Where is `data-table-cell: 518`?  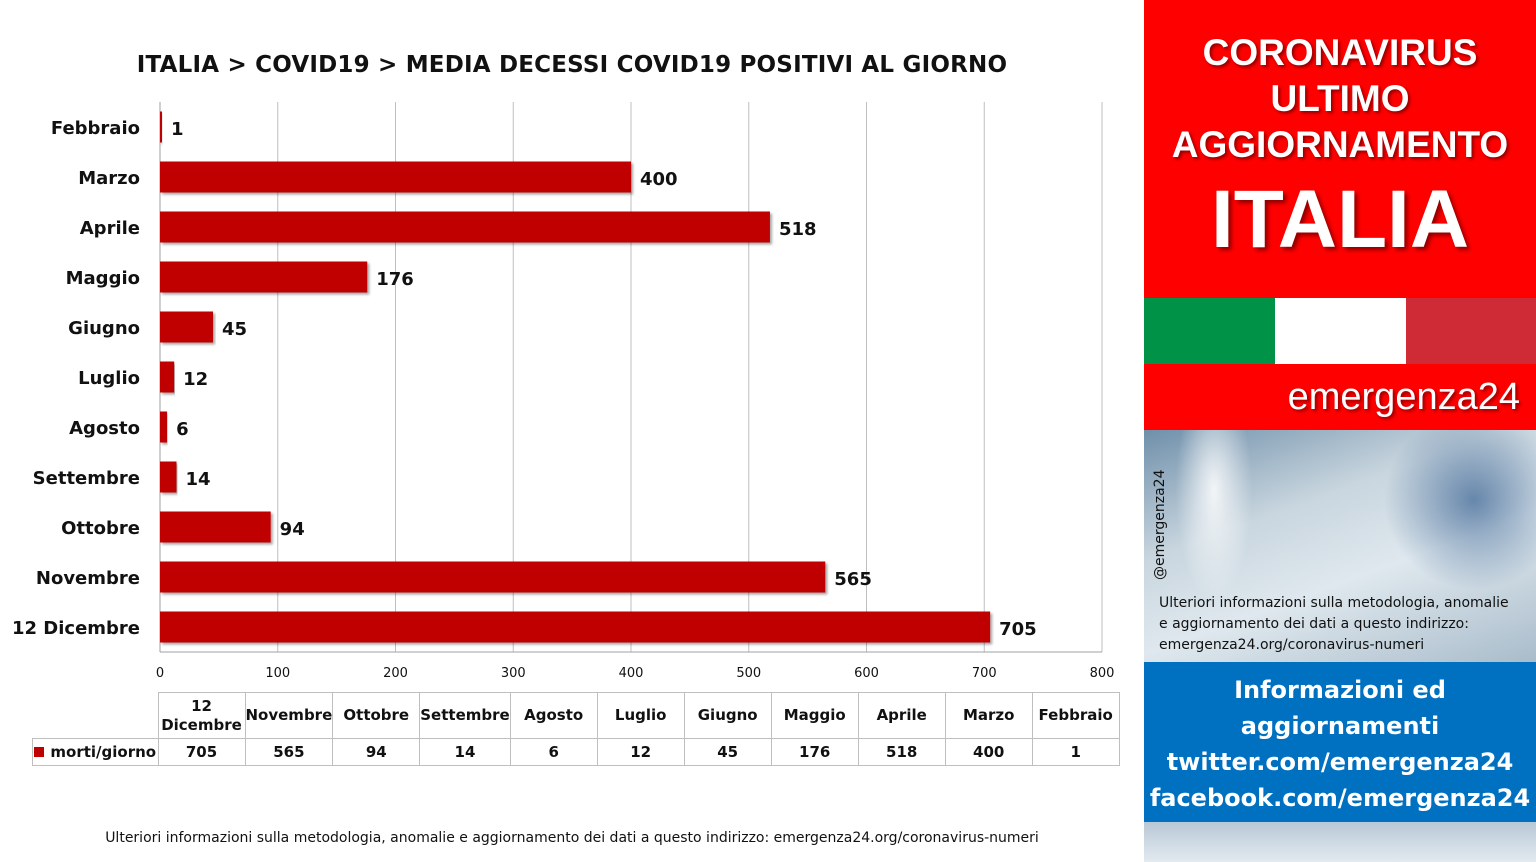
data-table-cell: 518 is located at coordinates (901, 752).